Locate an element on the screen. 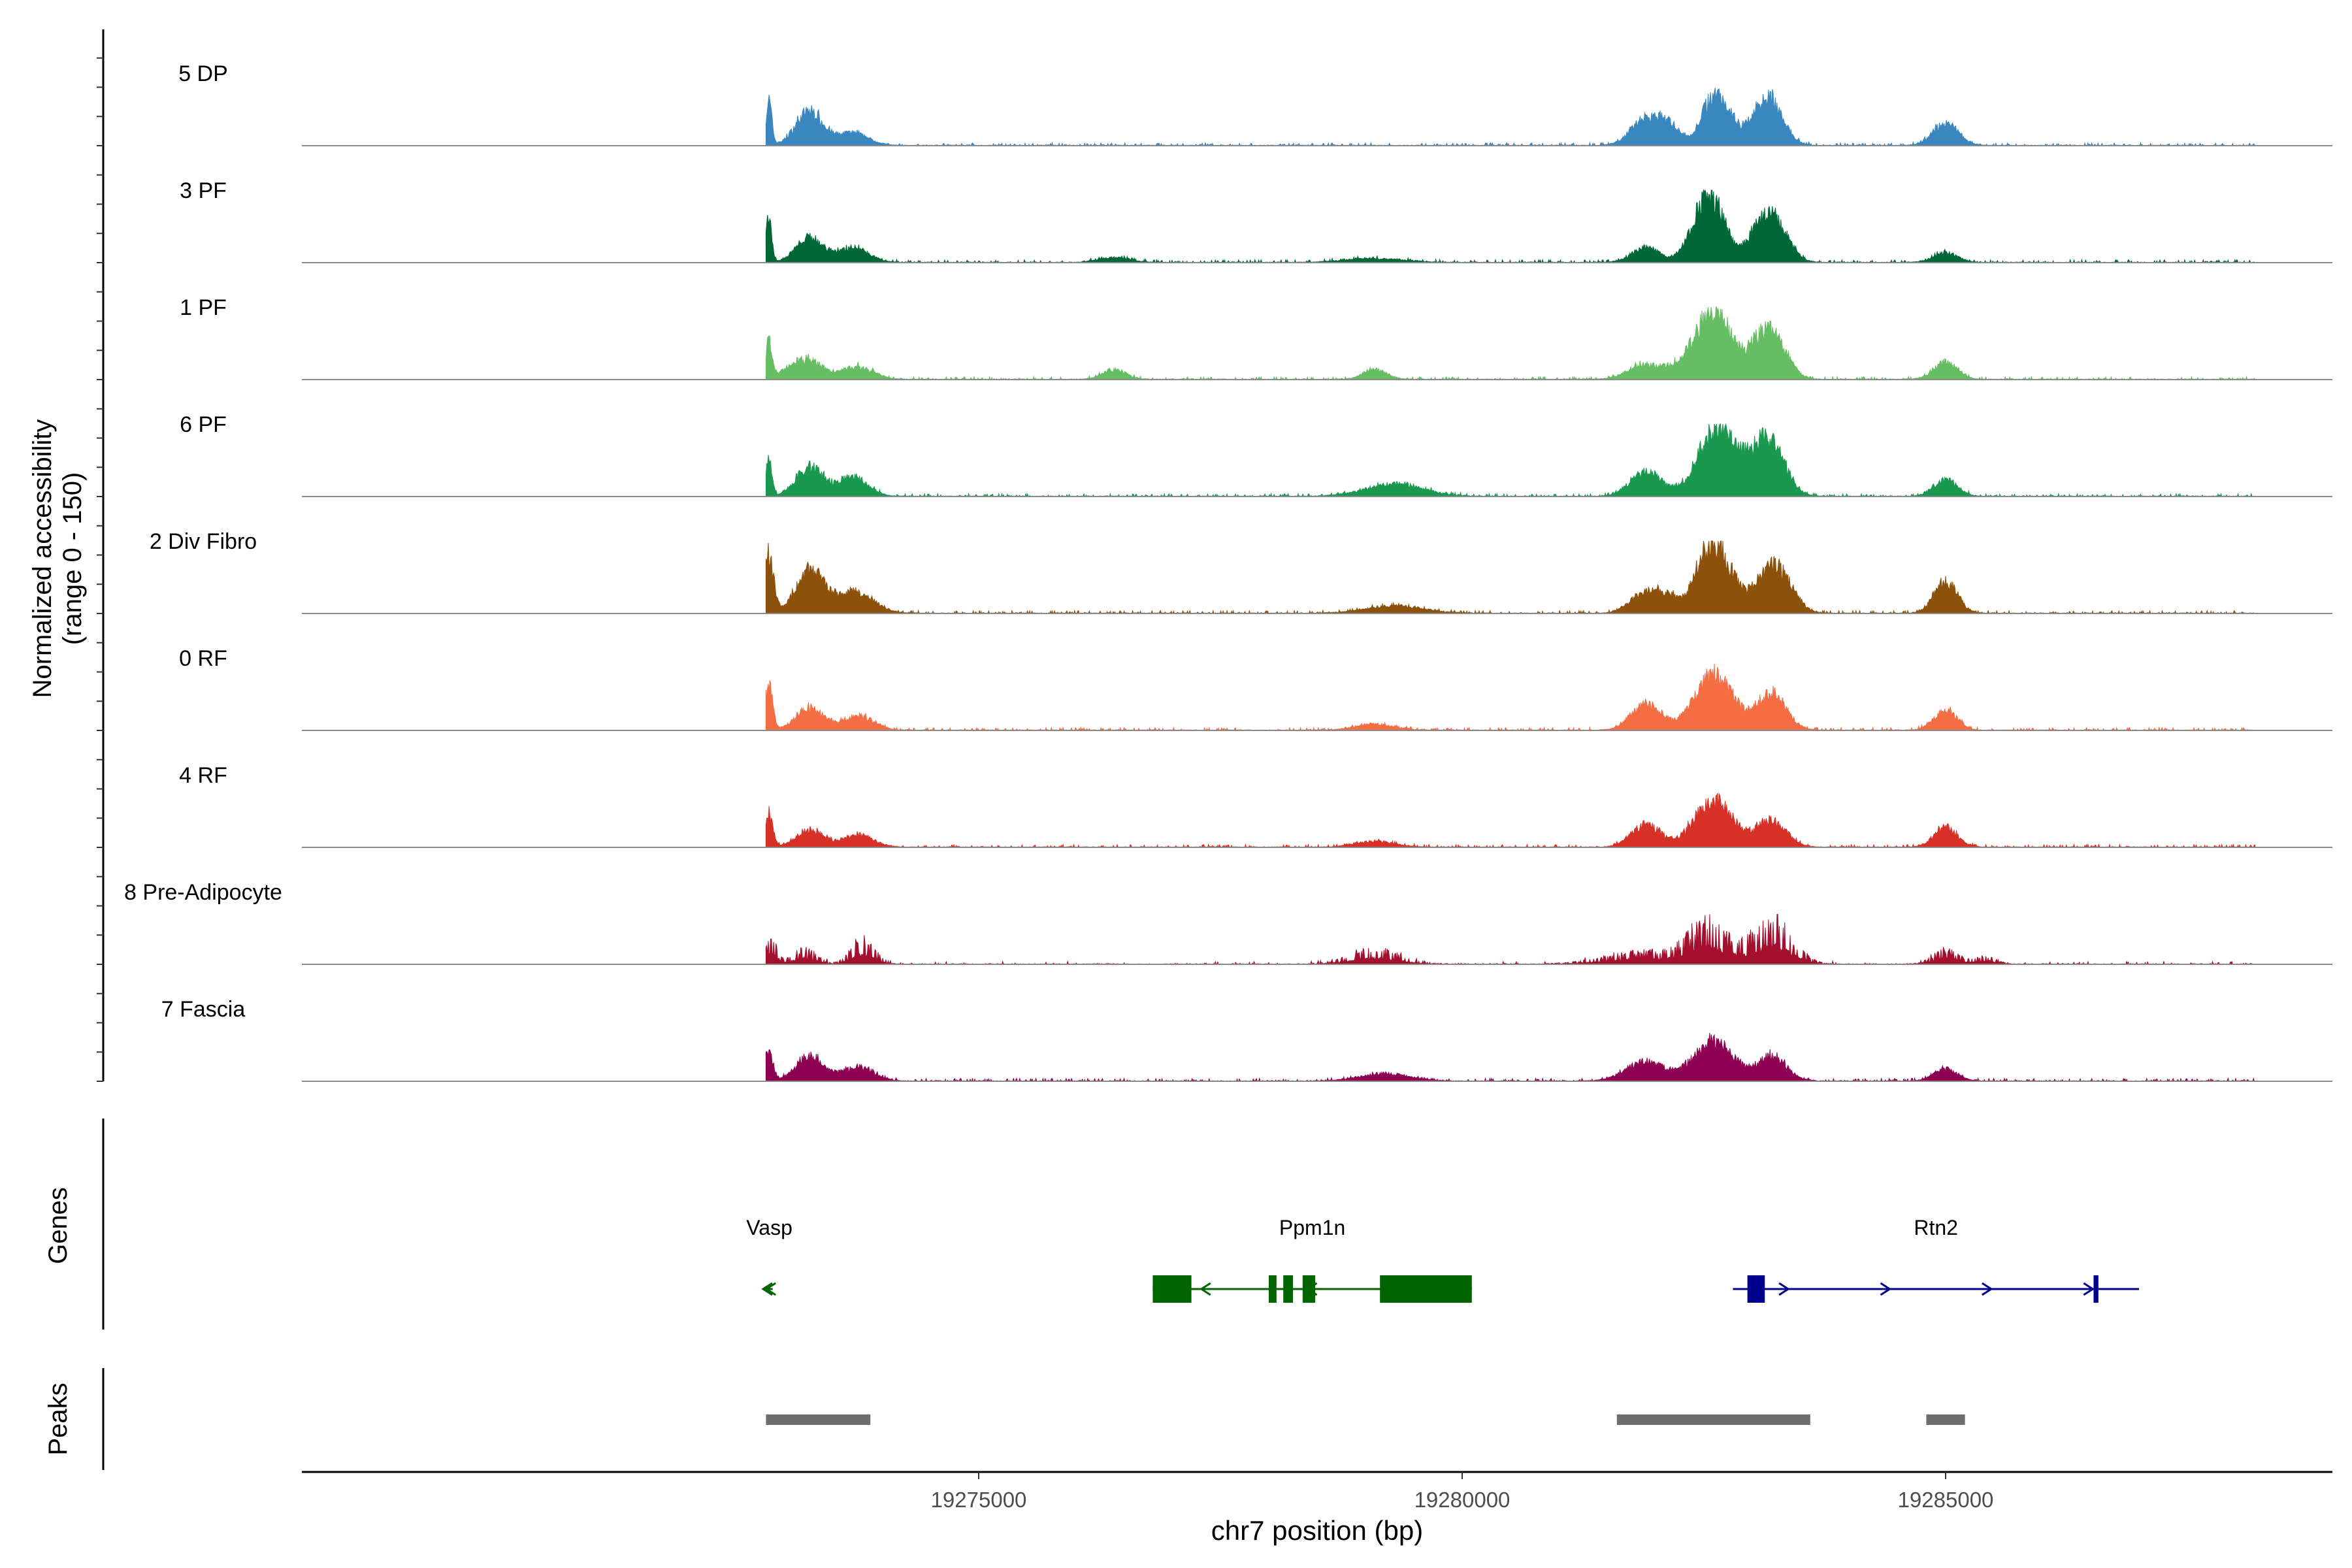  track-label: 2 Div Fibro is located at coordinates (203, 541).